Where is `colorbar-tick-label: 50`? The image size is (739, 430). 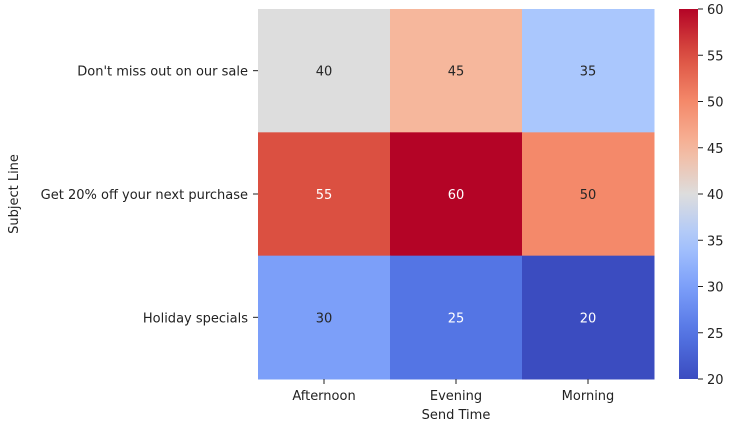 colorbar-tick-label: 50 is located at coordinates (715, 103).